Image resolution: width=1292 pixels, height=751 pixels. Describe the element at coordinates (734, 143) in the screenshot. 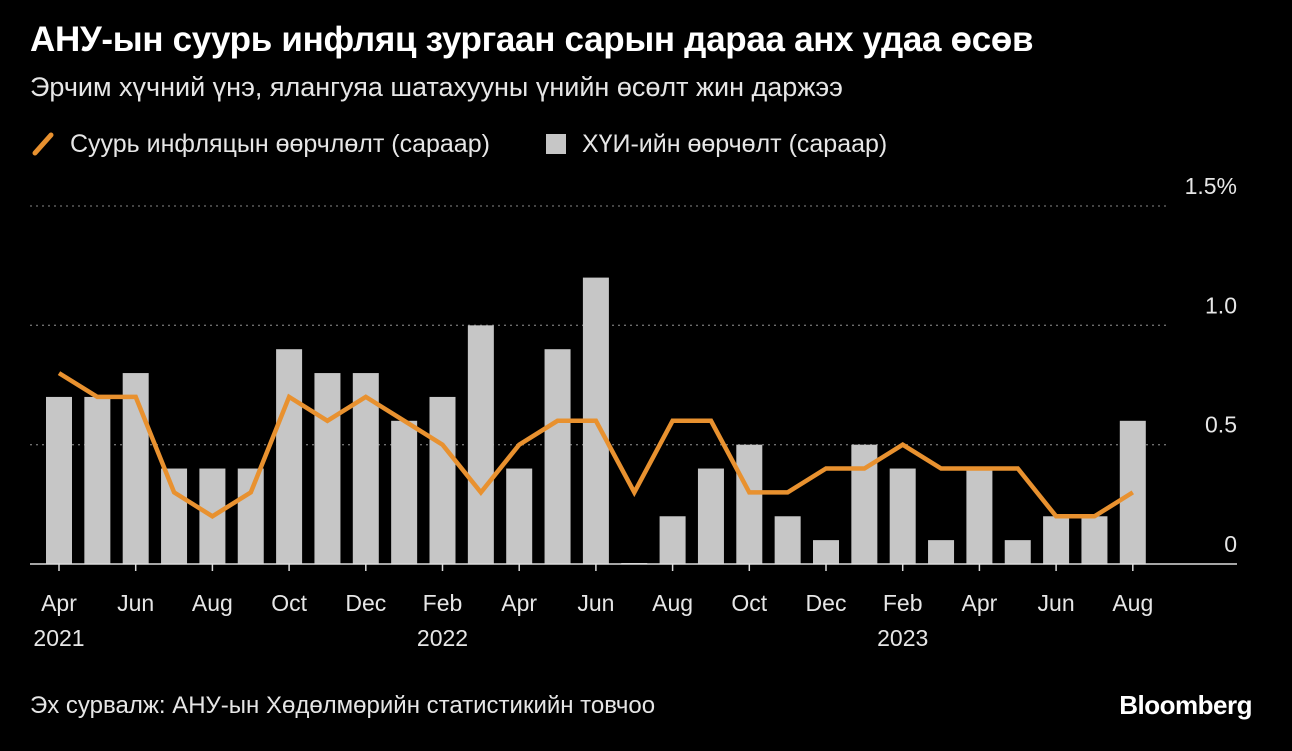

I see `legend-bar-label: ХҮИ-ийн өөрчөлт (сараар)` at that location.